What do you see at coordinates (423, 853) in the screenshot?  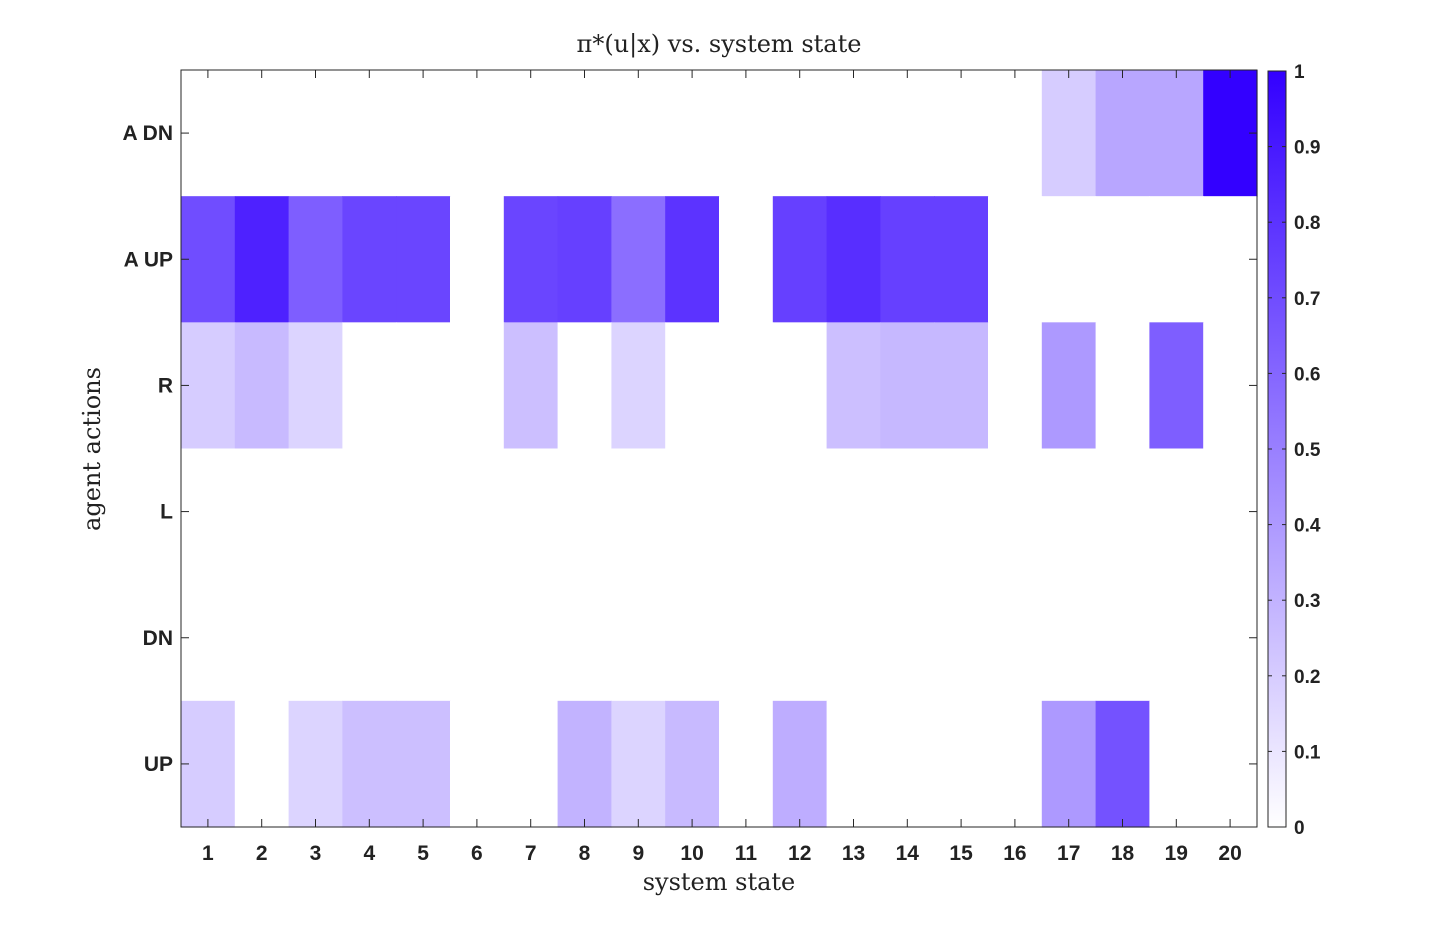 I see `x-tick-label: 5` at bounding box center [423, 853].